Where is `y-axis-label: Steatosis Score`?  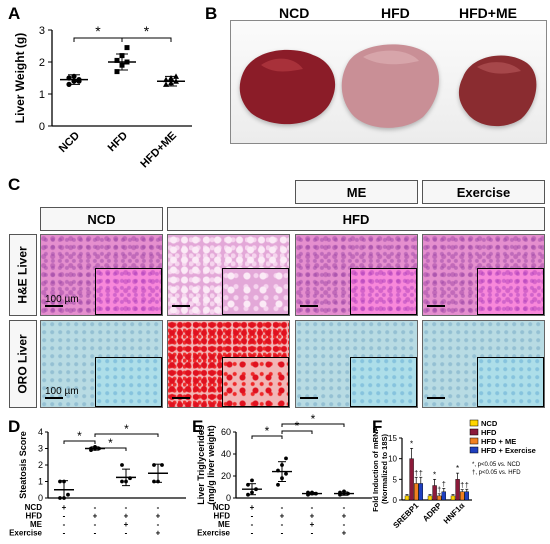 y-axis-label: Steatosis Score is located at coordinates (23, 465).